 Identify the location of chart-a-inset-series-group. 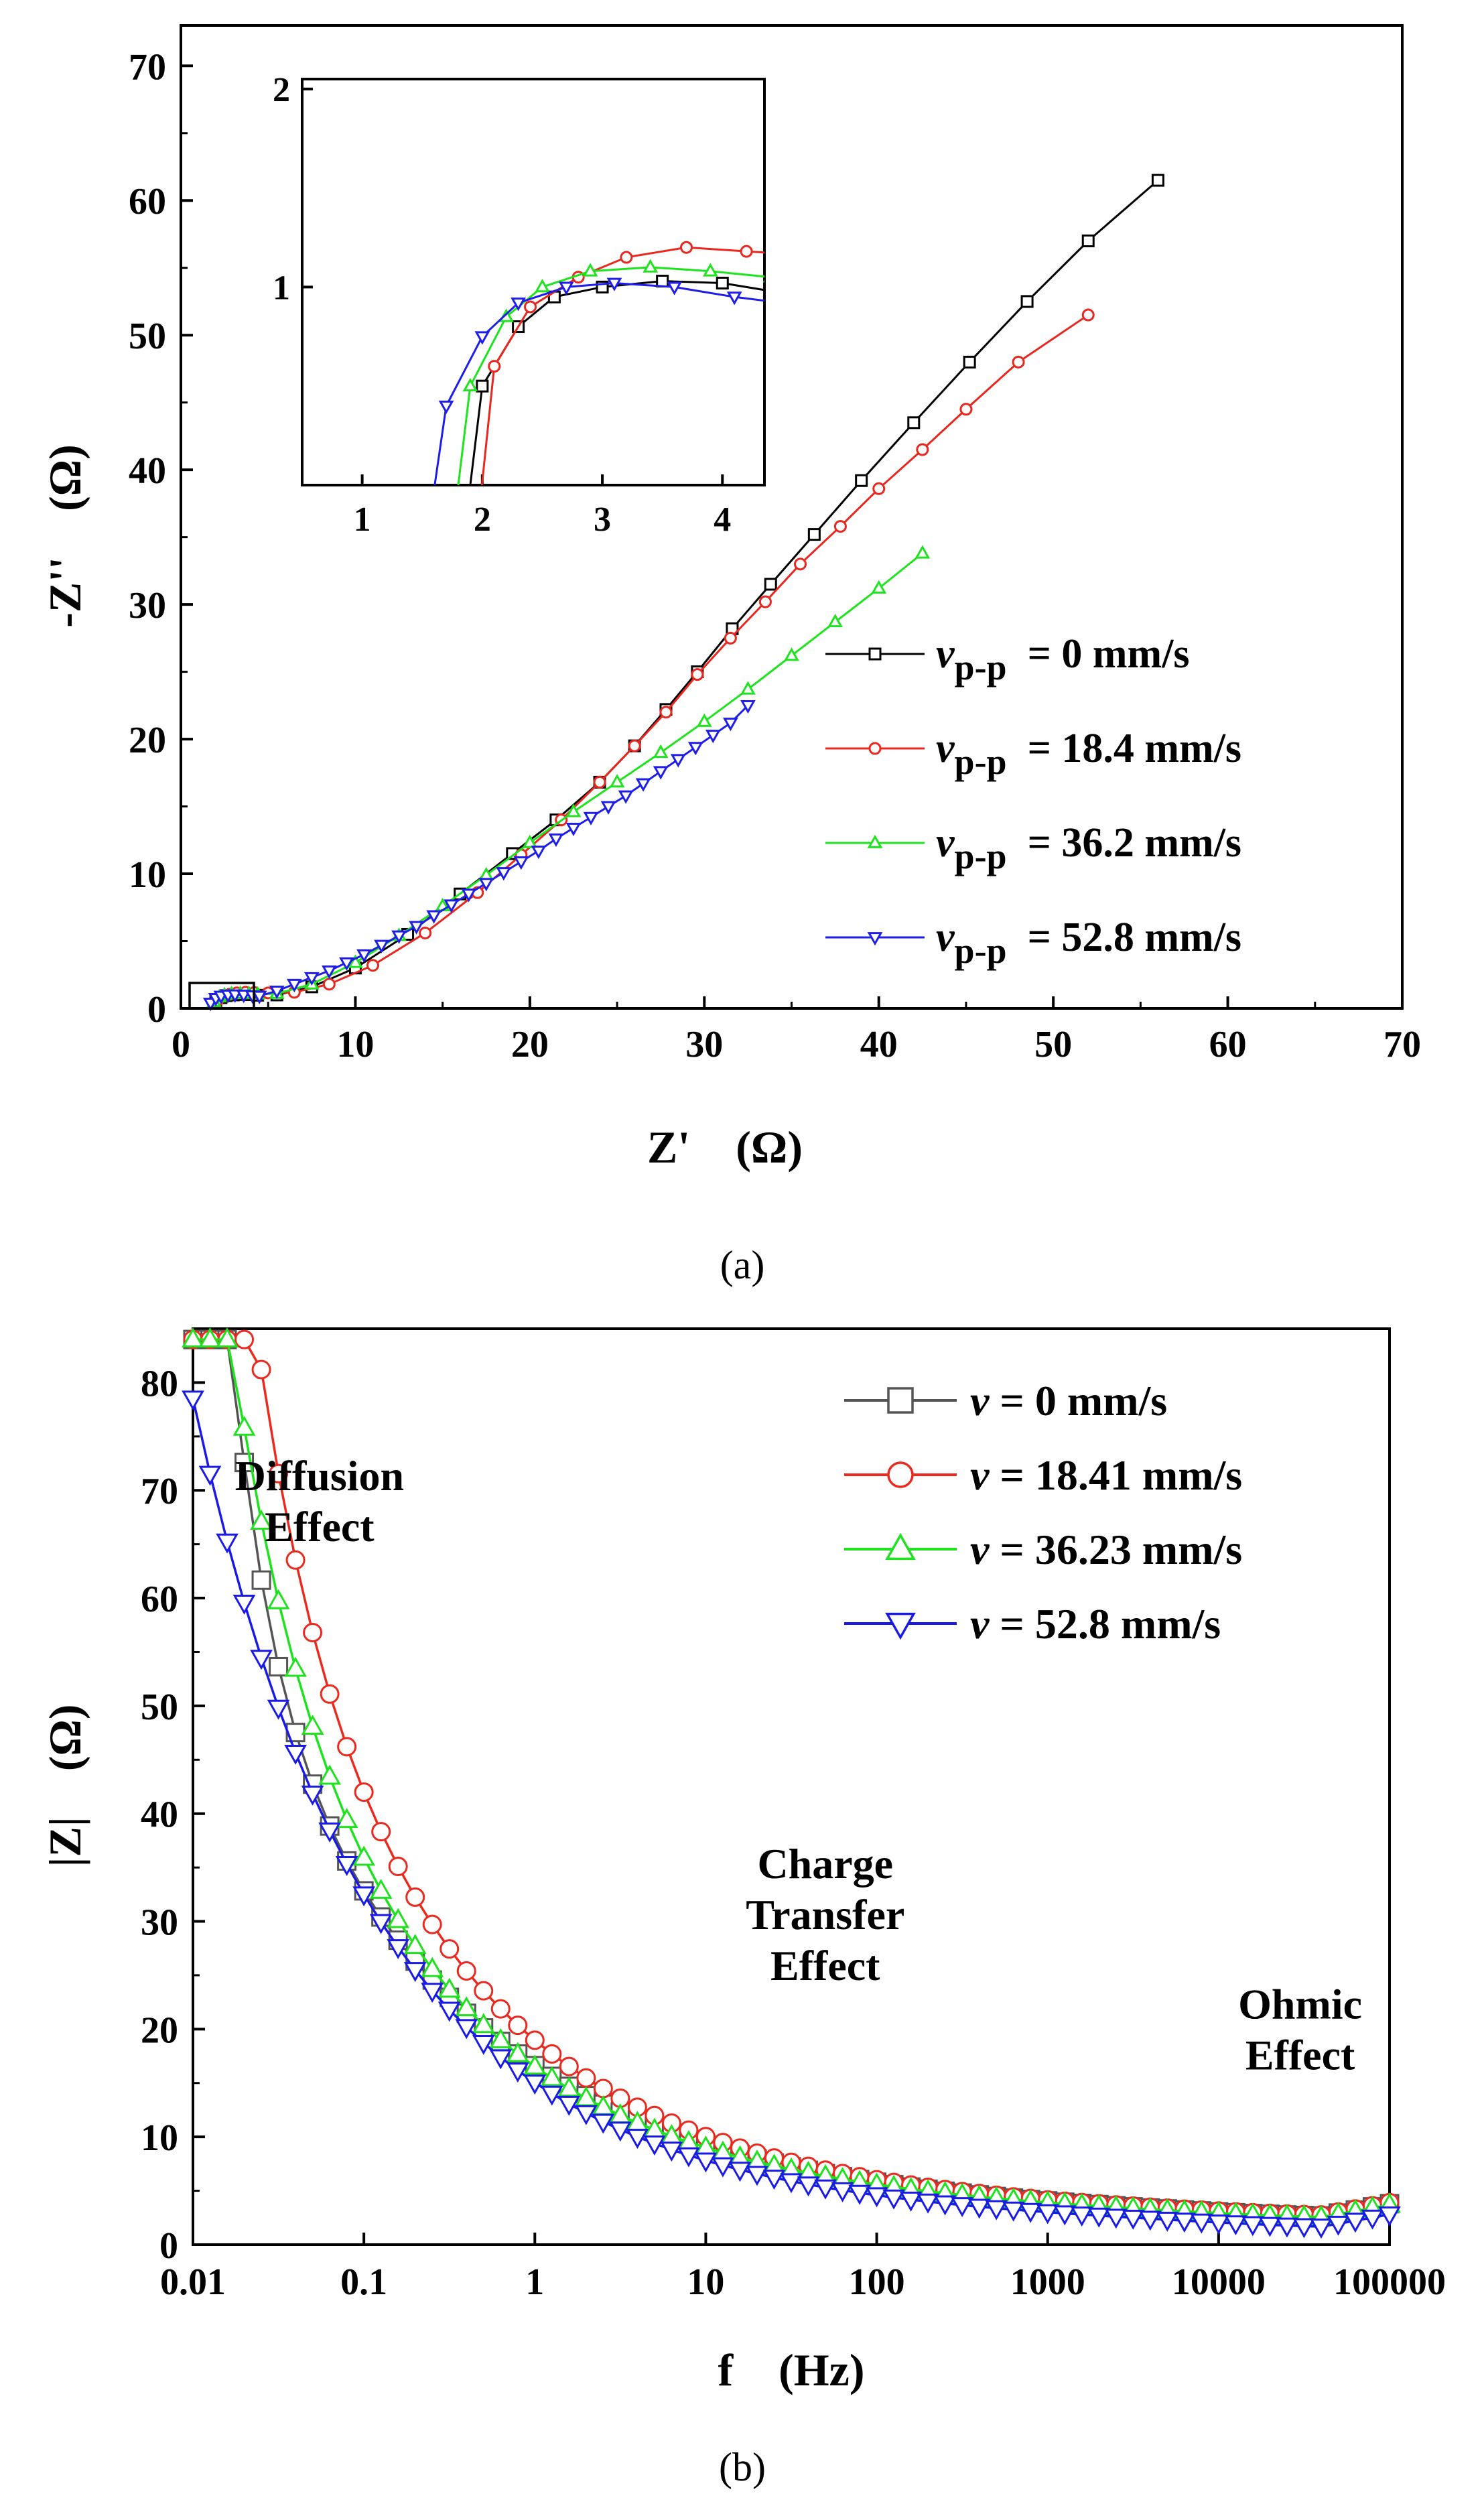
(598, 363).